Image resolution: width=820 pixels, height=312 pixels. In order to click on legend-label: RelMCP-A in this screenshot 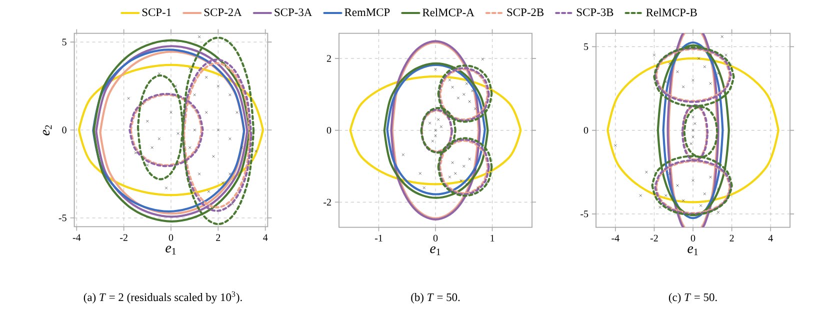, I will do `click(448, 12)`.